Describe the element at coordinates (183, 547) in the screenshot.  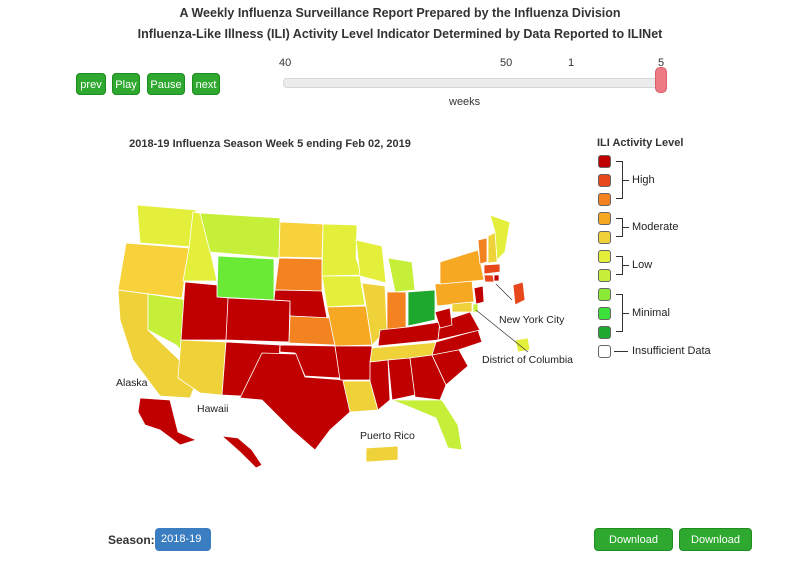
I see `season-dropdown: 2018-19 ▲` at that location.